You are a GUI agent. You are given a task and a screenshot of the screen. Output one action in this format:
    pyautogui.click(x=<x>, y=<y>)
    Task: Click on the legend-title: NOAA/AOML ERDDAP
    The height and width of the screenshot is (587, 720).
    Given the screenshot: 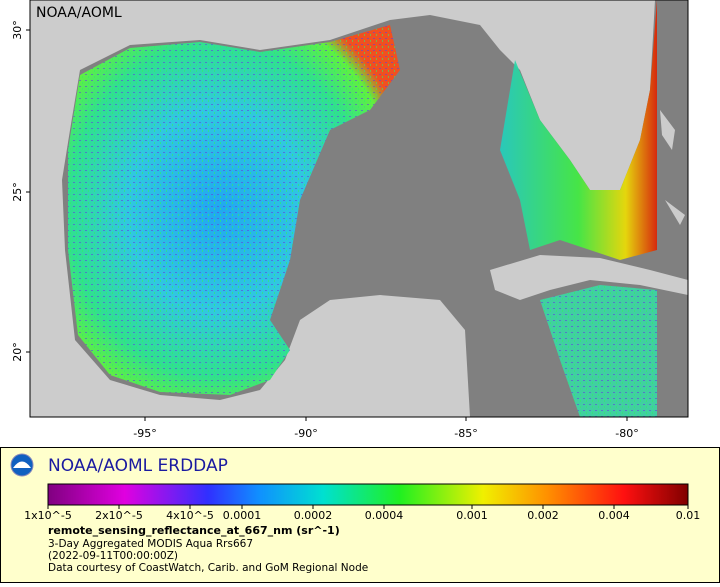 What is the action you would take?
    pyautogui.click(x=138, y=466)
    